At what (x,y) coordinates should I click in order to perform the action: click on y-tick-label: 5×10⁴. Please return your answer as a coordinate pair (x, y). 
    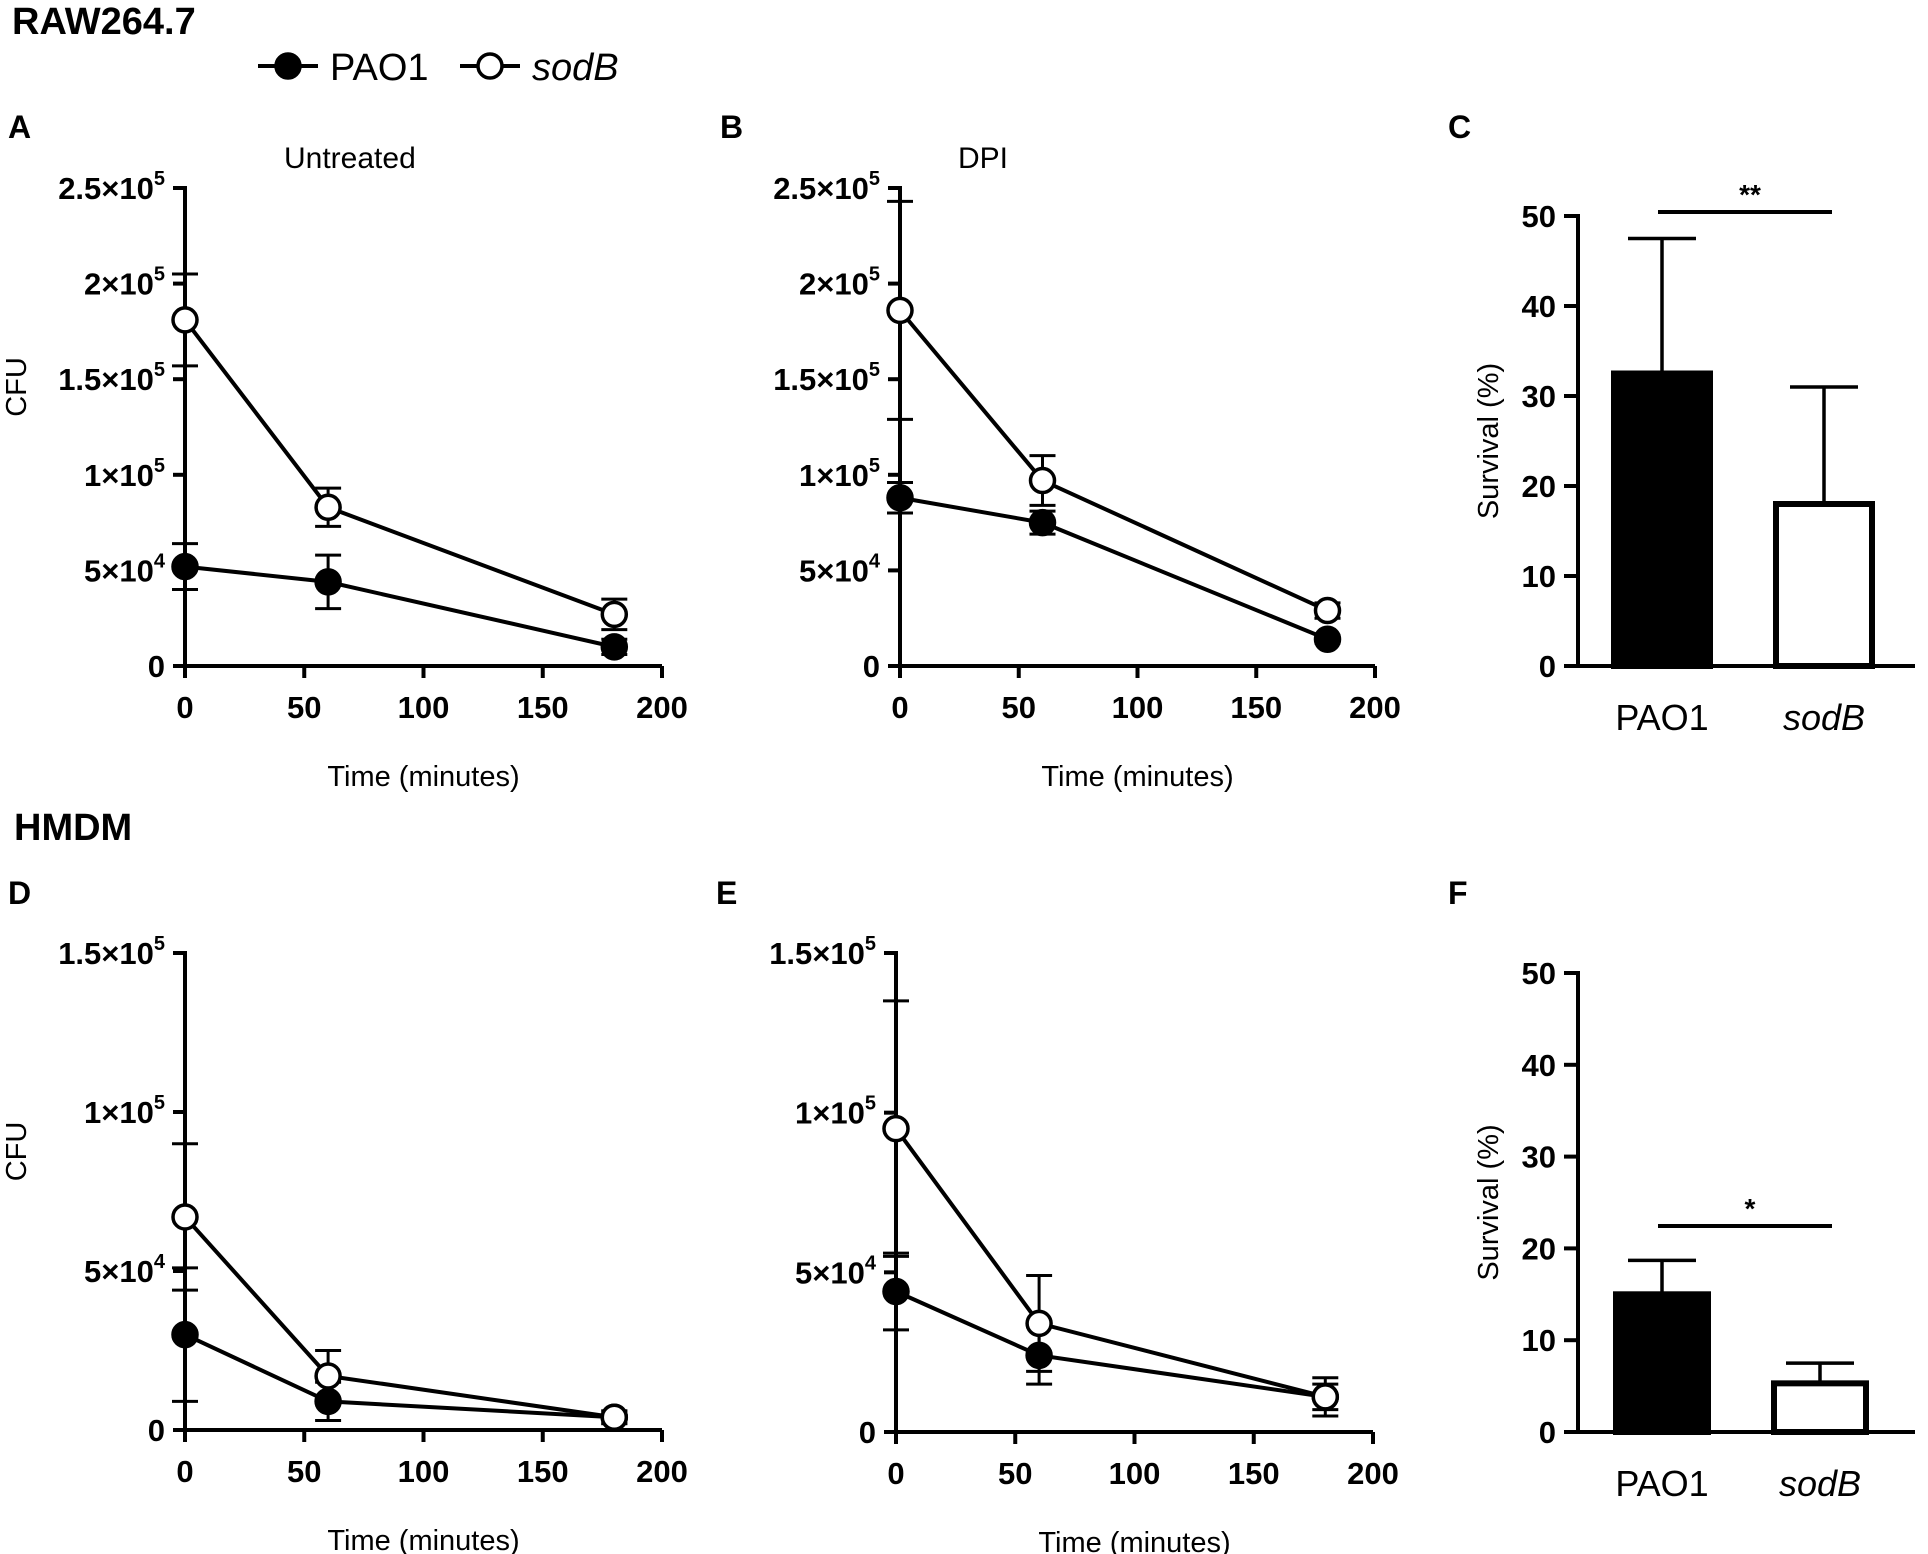
    Looking at the image, I should click on (125, 1270).